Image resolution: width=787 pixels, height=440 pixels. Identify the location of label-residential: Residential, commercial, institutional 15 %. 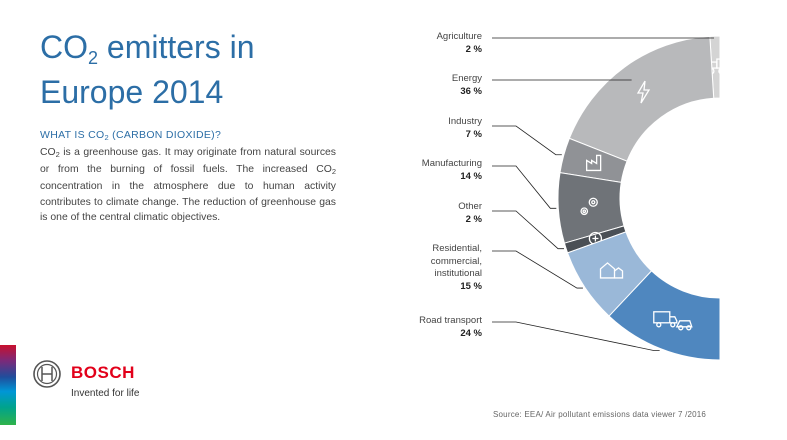
(456, 267).